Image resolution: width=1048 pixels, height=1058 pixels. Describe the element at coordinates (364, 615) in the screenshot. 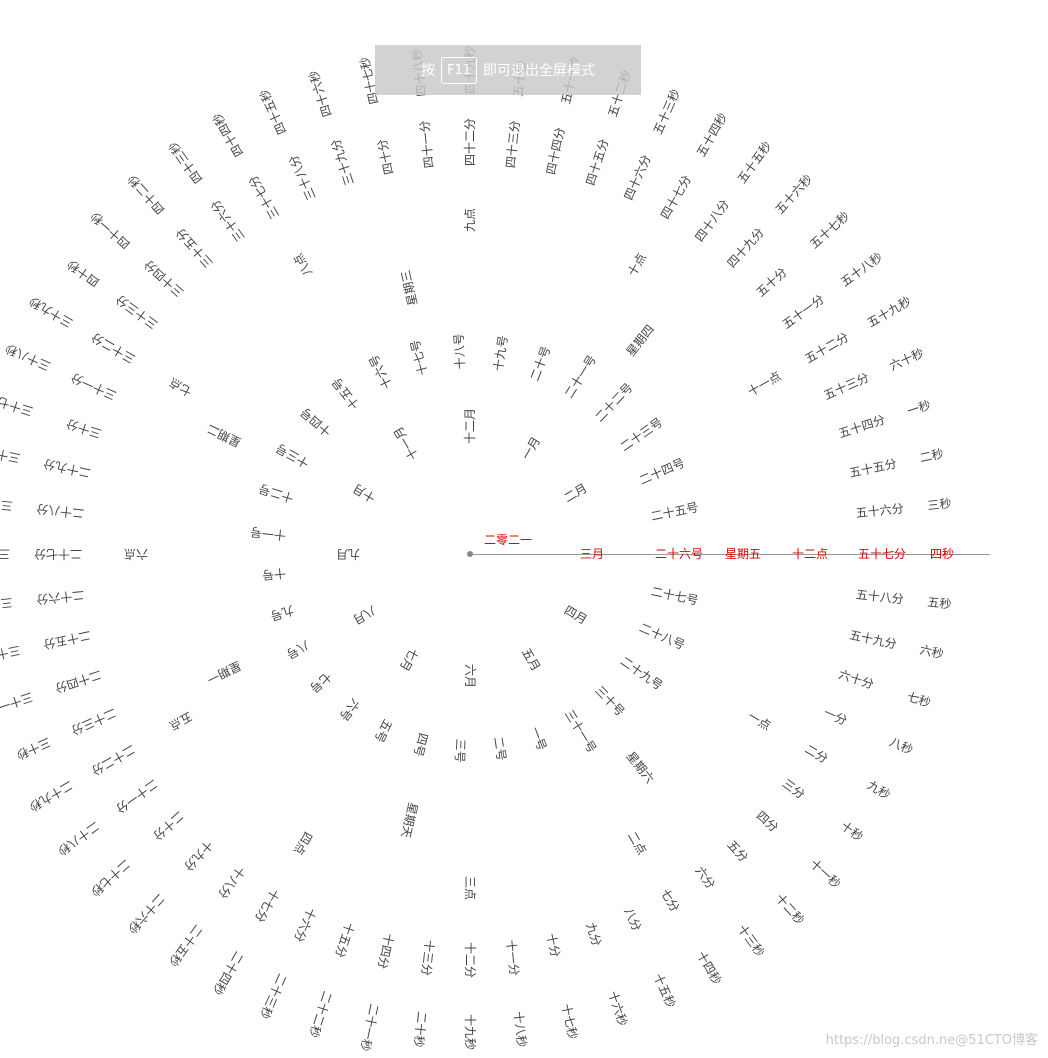

I see `months-label: 八月` at that location.